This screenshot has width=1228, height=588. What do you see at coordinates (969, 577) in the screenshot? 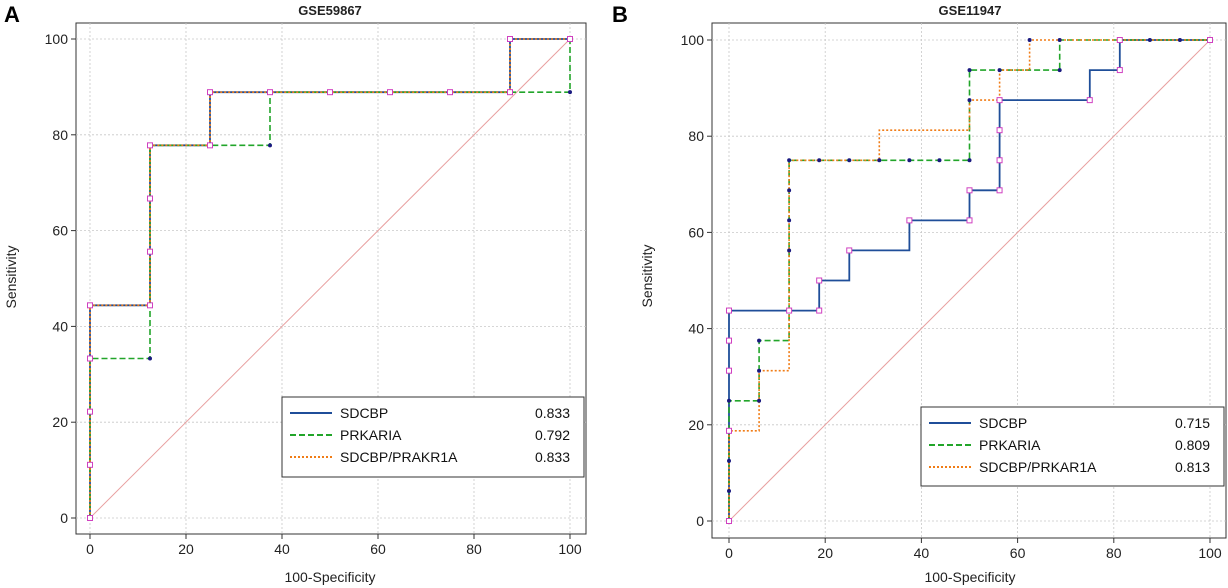
I see `panel-b-x-axis-label: 100-Specificity` at bounding box center [969, 577].